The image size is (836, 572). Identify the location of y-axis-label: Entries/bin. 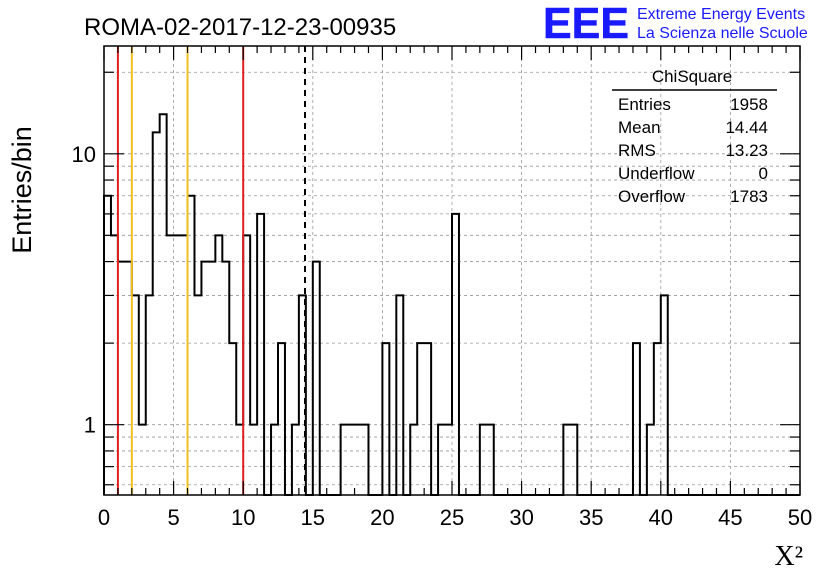
(22, 190).